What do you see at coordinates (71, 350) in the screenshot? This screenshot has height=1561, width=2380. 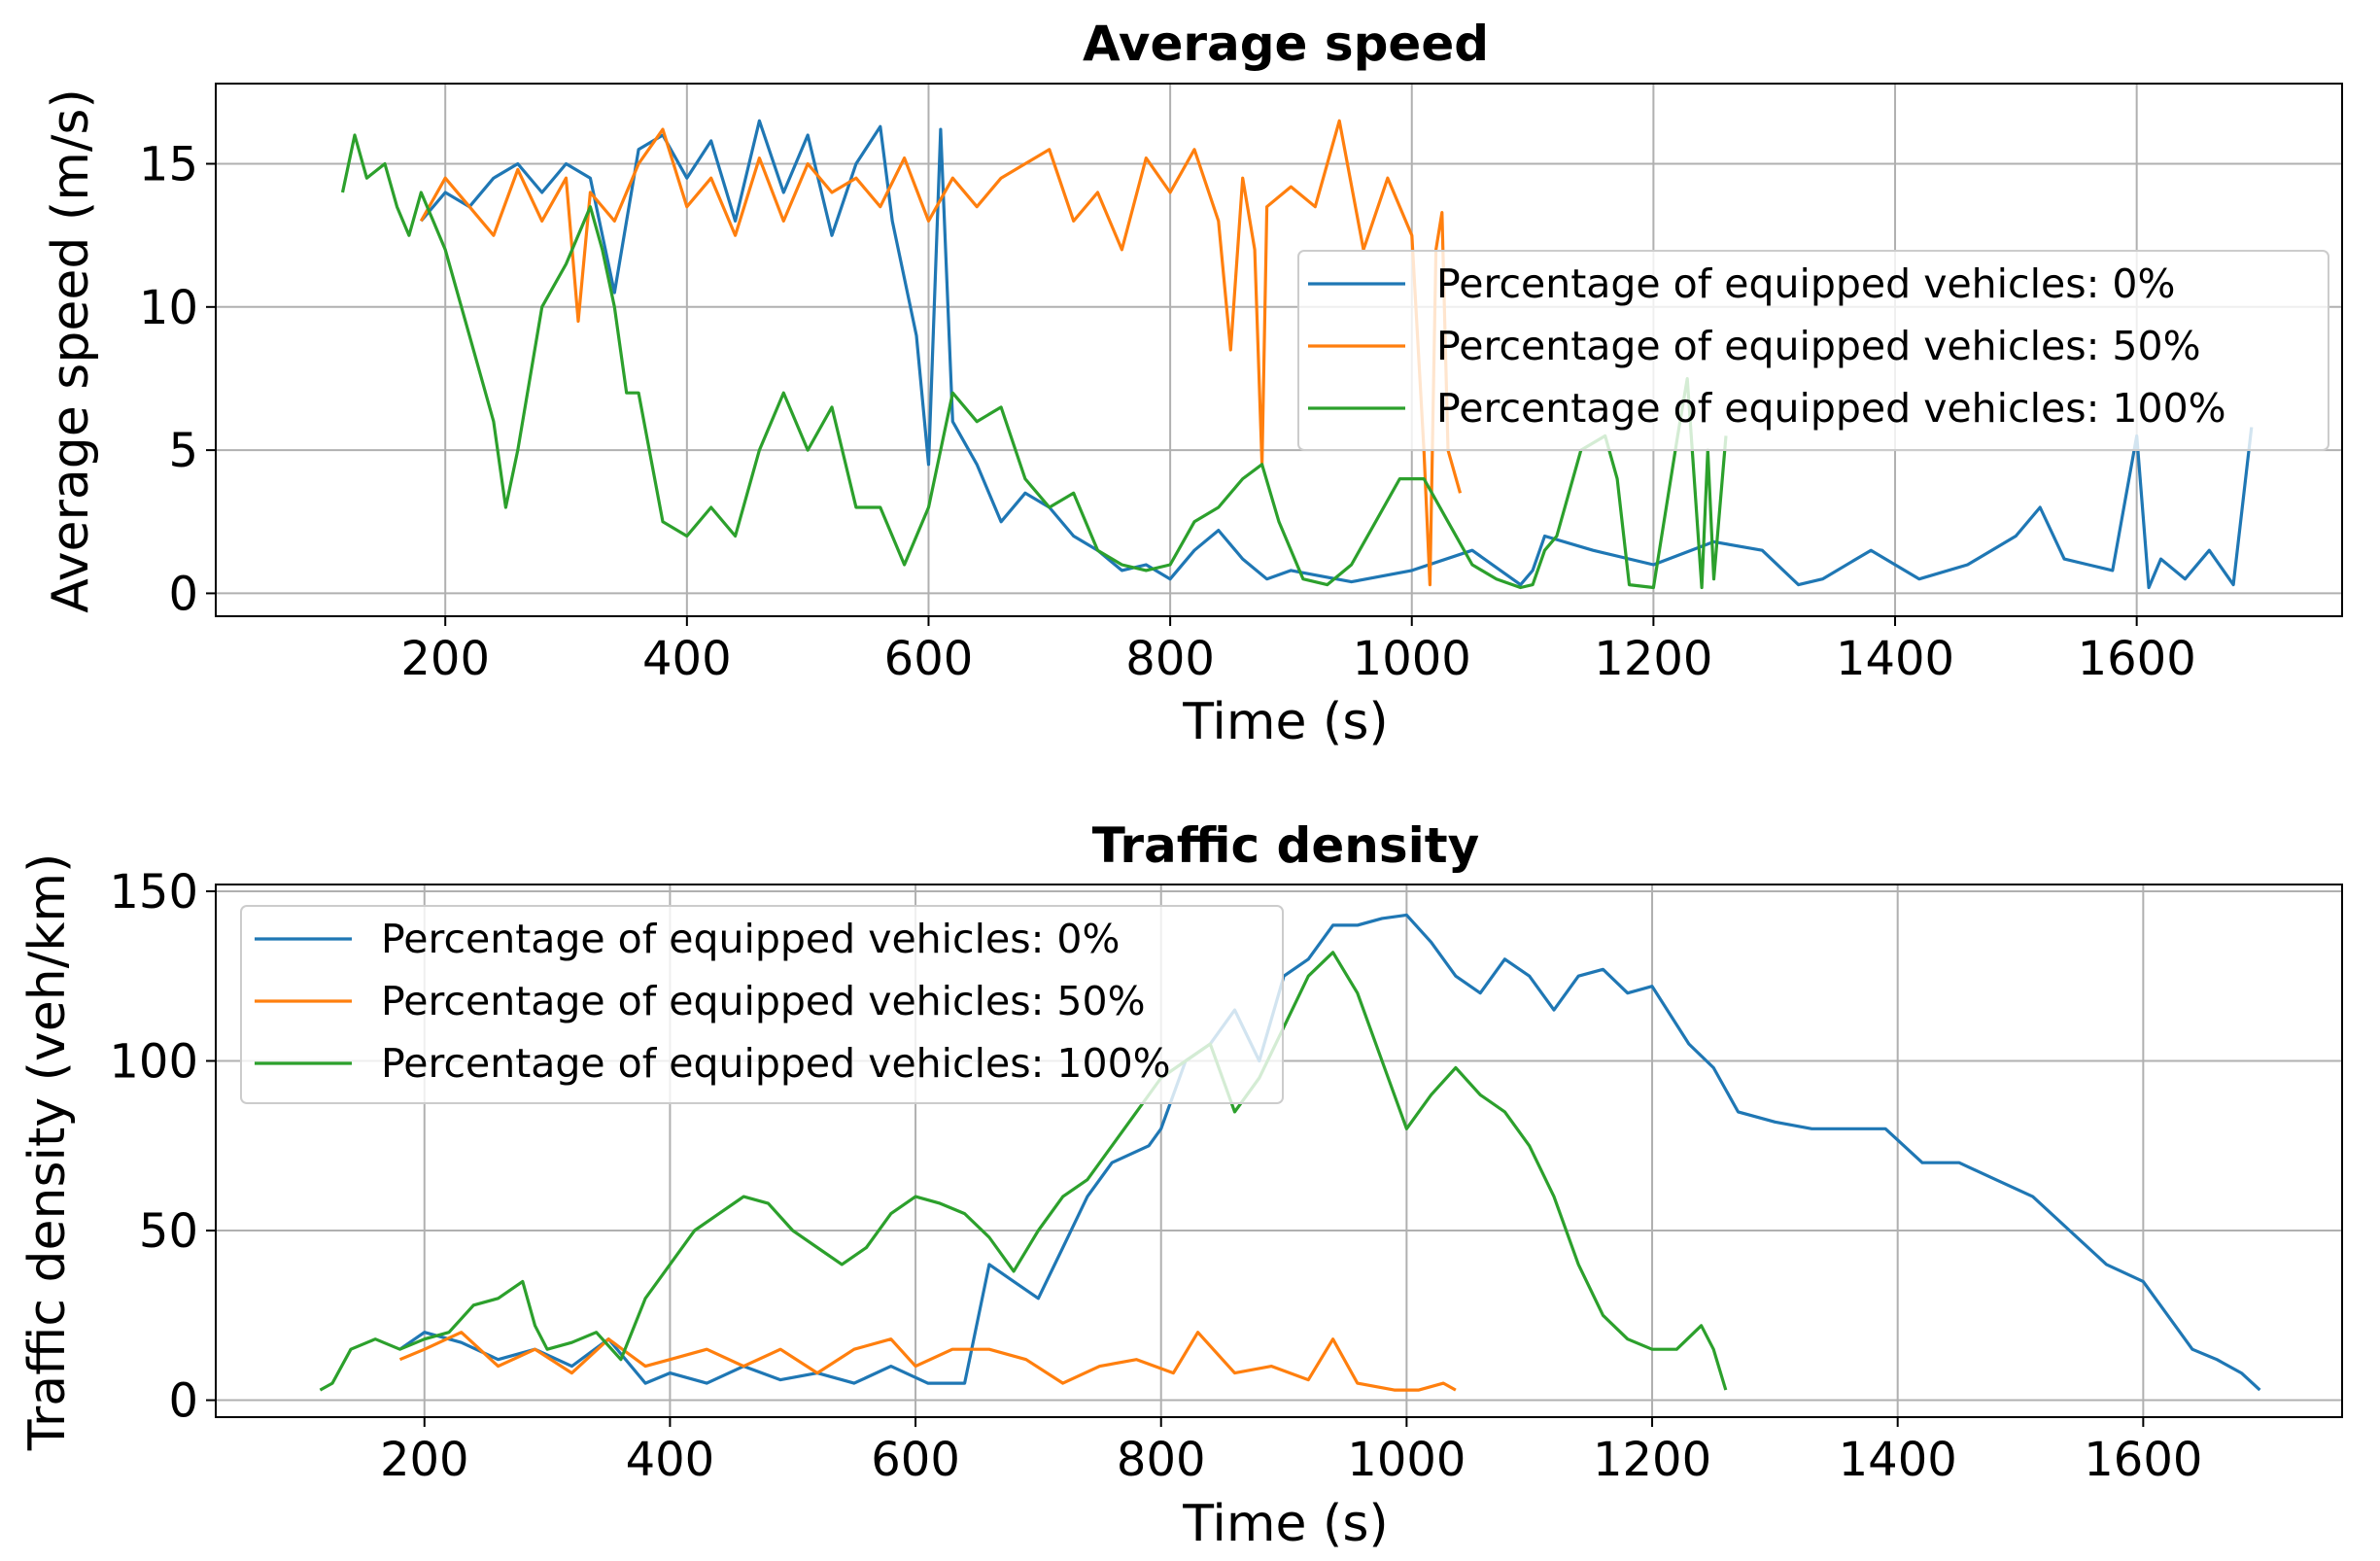 I see `y-axis-label: Average speed (m/s)` at bounding box center [71, 350].